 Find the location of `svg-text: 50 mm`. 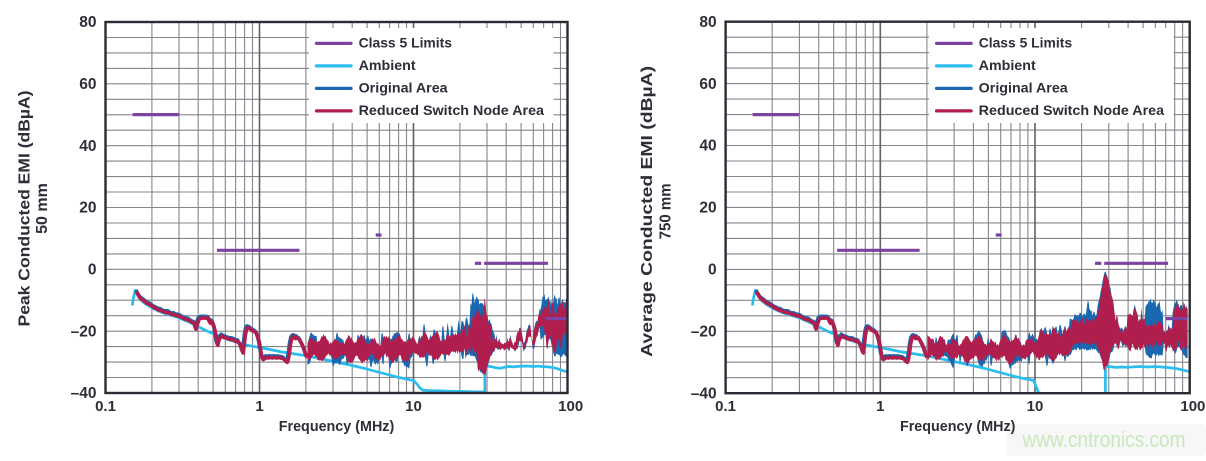

svg-text: 50 mm is located at coordinates (42, 208).